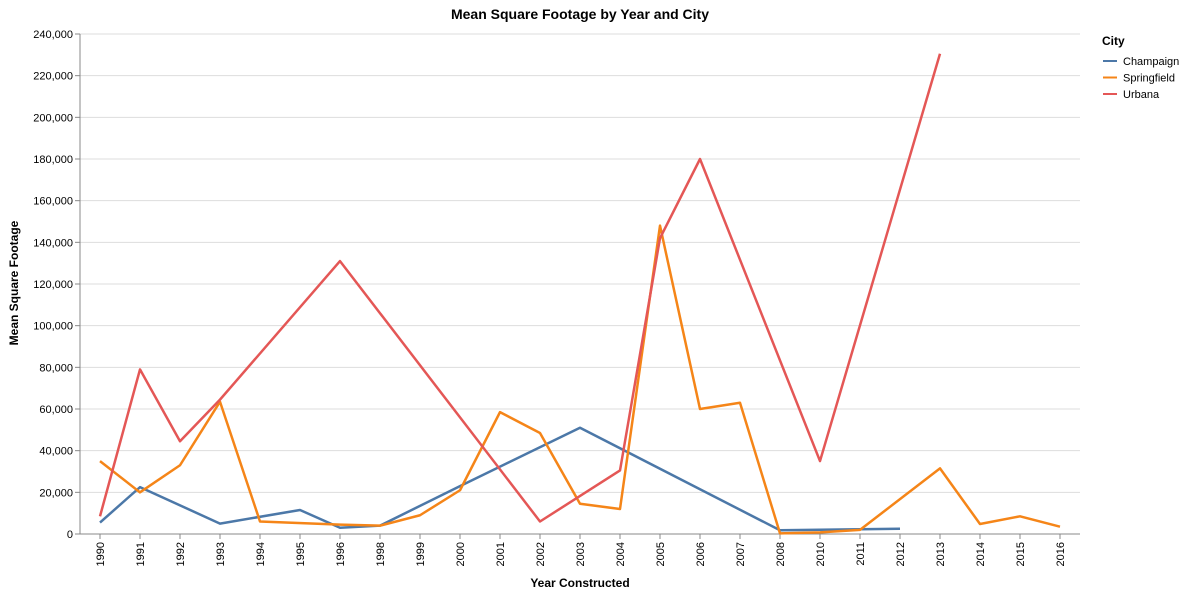  What do you see at coordinates (781, 554) in the screenshot?
I see `x-tick-label: 2008` at bounding box center [781, 554].